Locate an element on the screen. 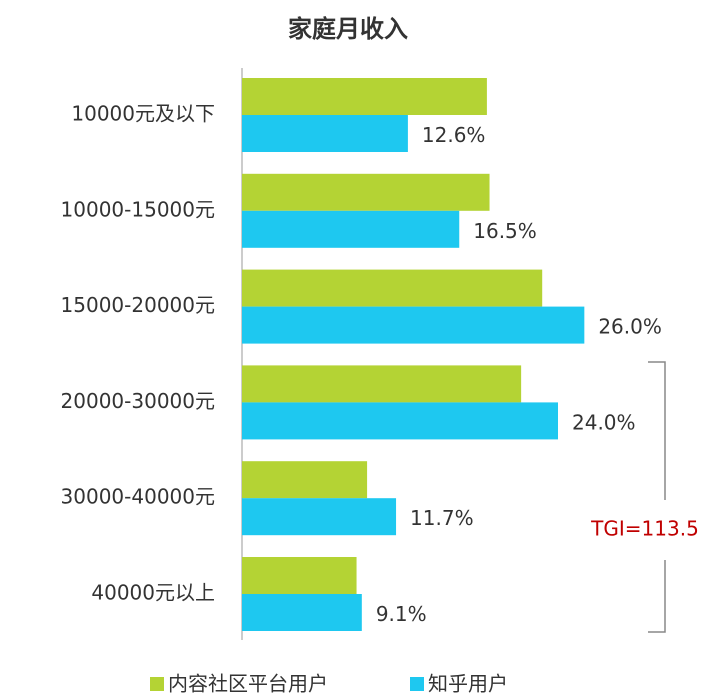 Image resolution: width=712 pixels, height=695 pixels. chart-title: 家庭月收入 is located at coordinates (348, 29).